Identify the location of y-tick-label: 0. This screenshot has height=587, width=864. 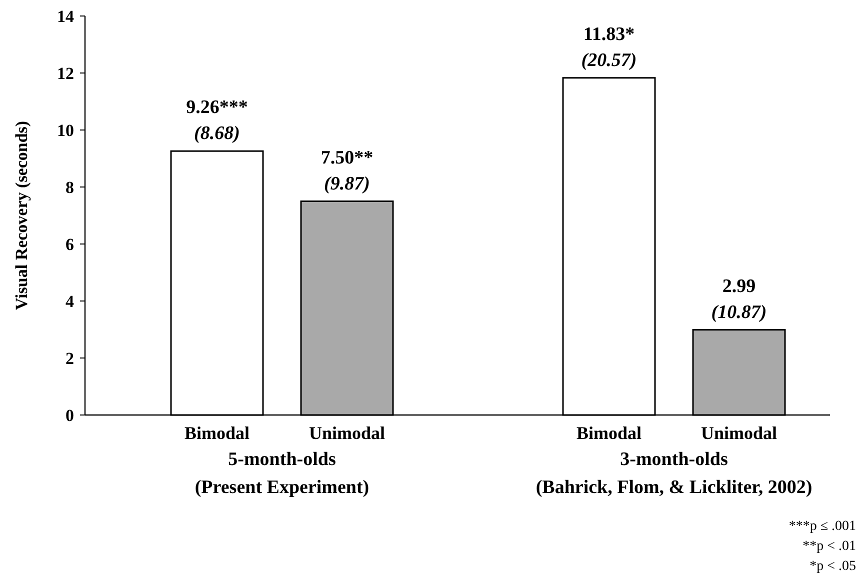
(70, 415).